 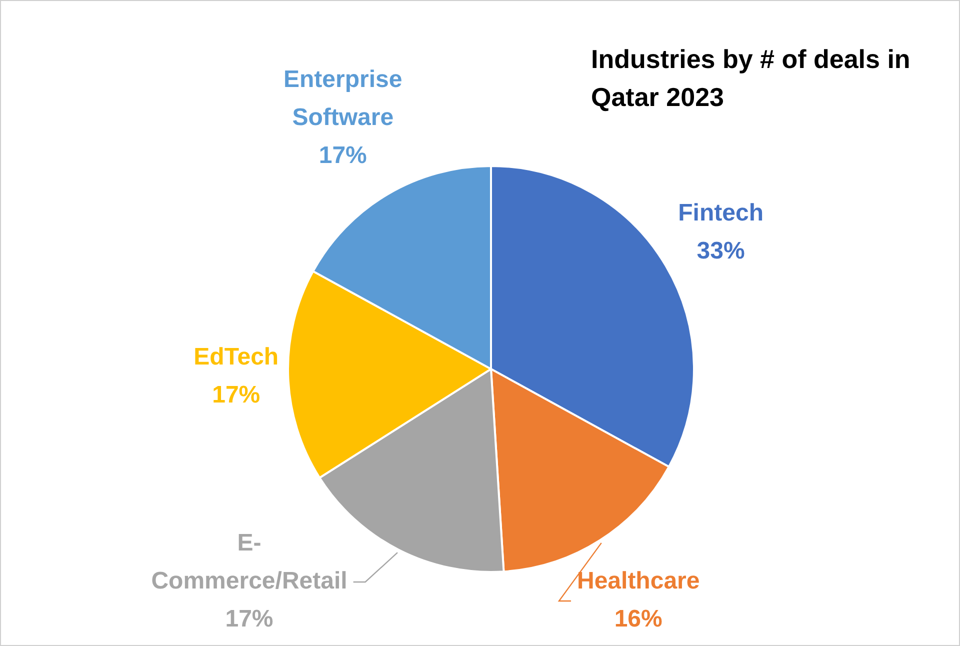 I want to click on slice-label: Enterprise Software, so click(x=343, y=99).